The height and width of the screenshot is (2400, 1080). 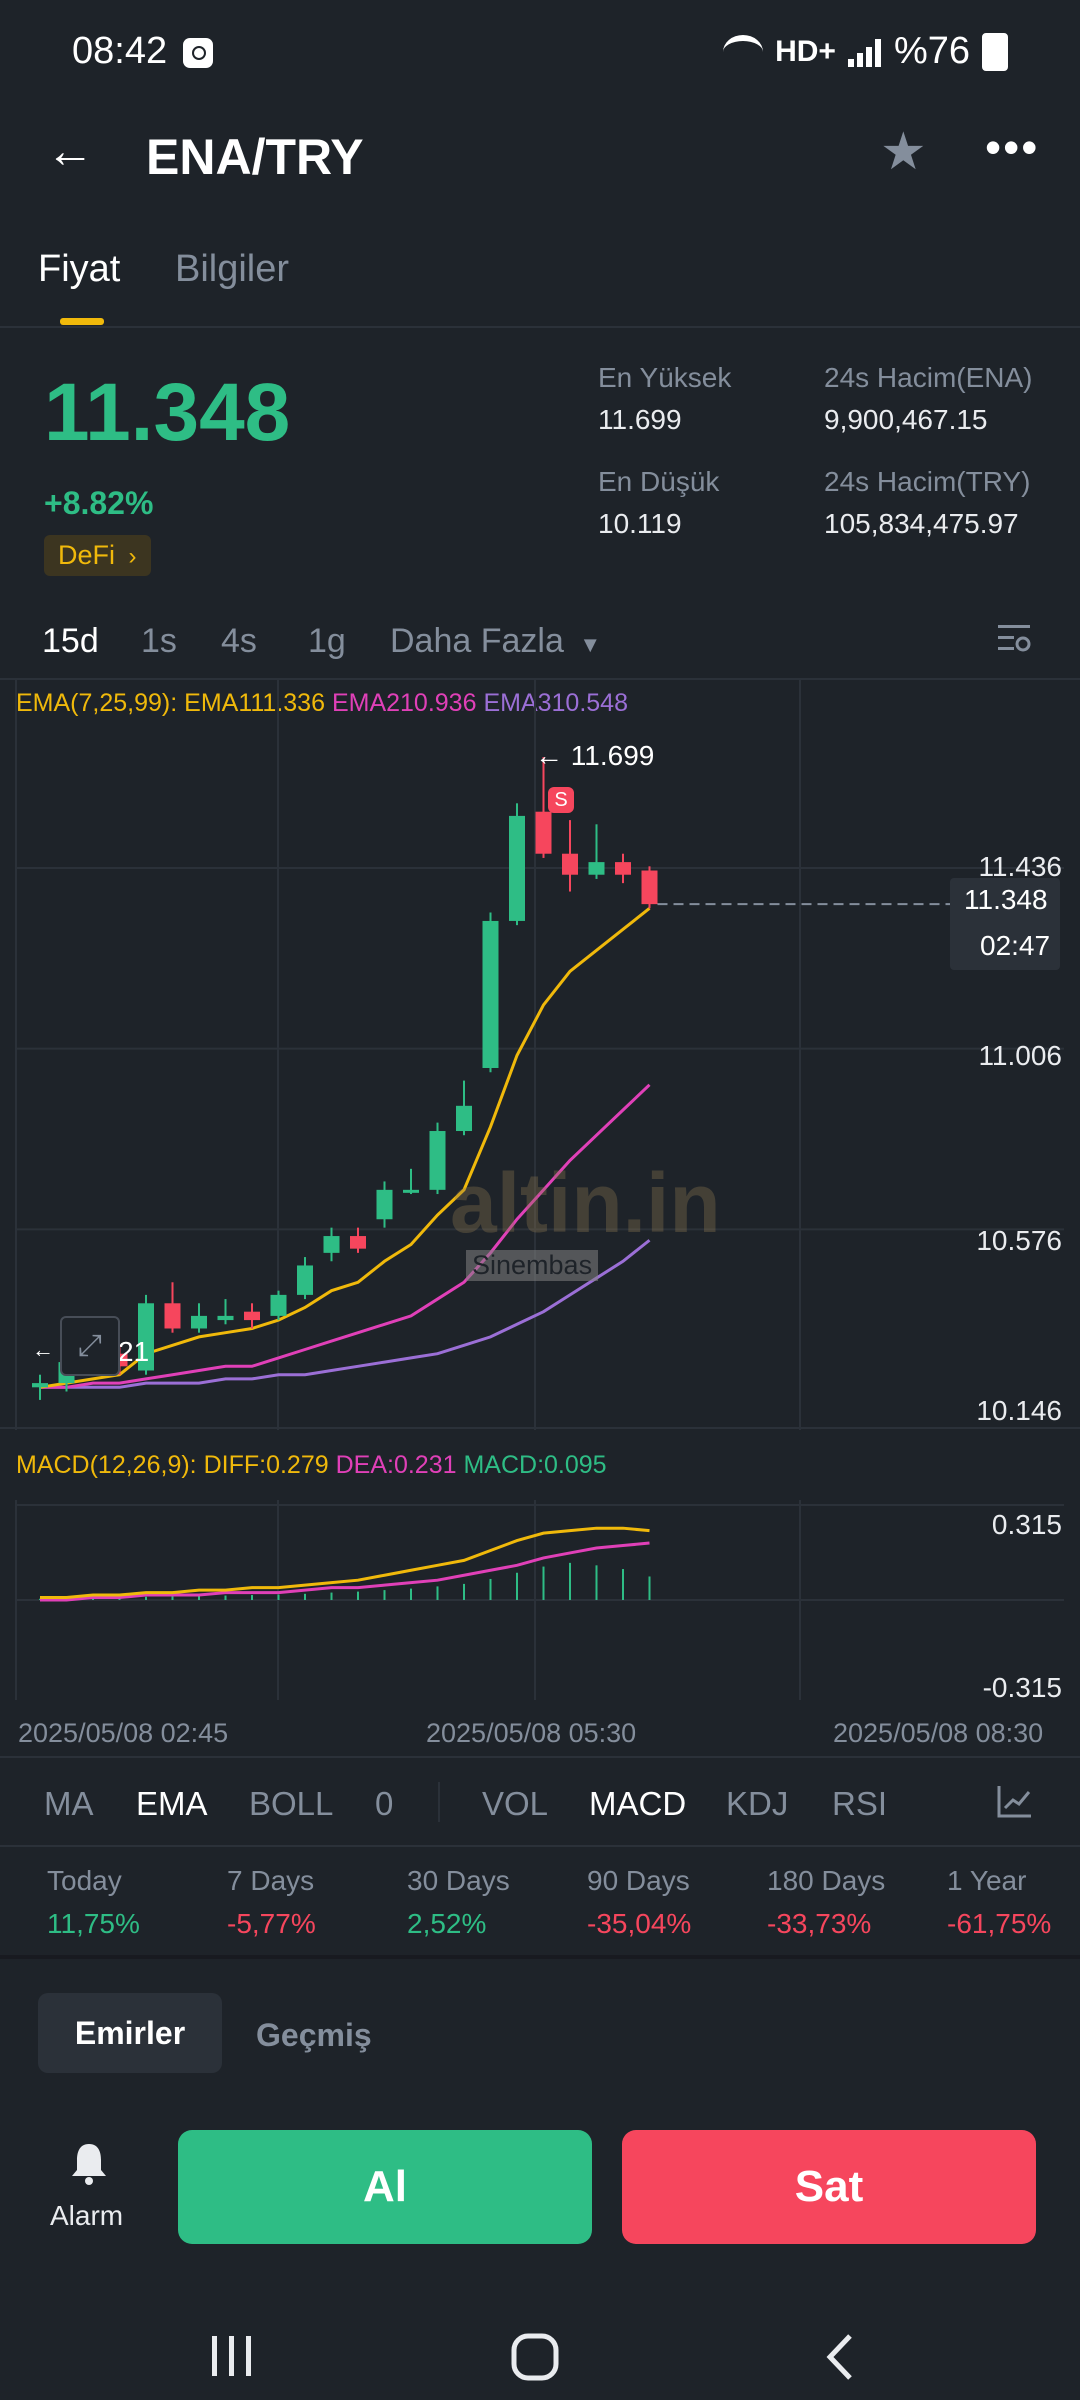 I want to click on indicator-kdj: KDJ, so click(x=757, y=1803).